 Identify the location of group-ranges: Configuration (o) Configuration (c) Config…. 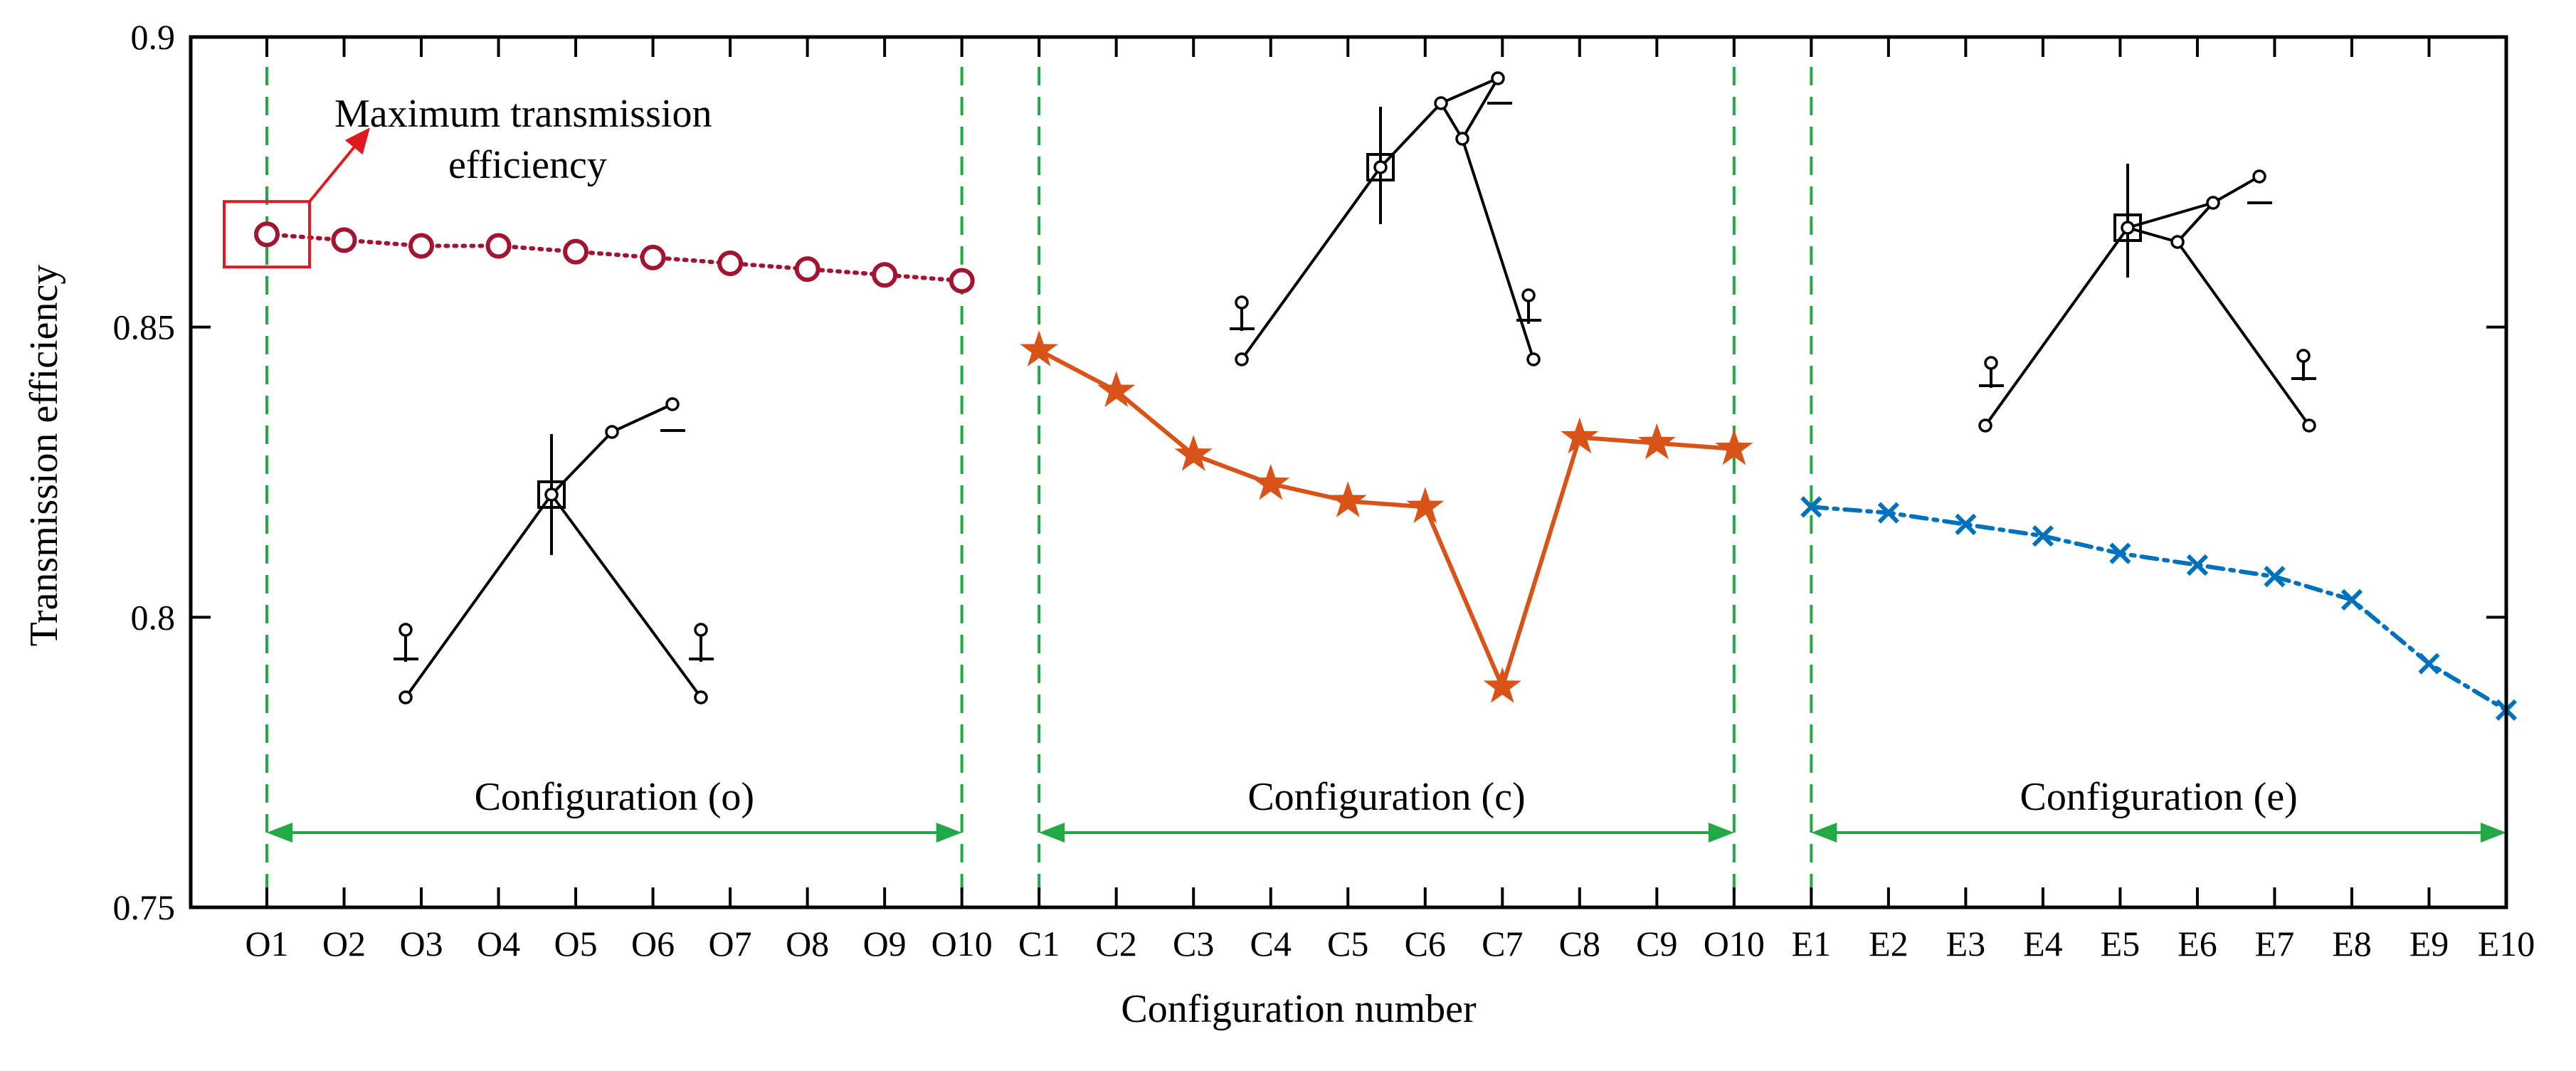
(1386, 809).